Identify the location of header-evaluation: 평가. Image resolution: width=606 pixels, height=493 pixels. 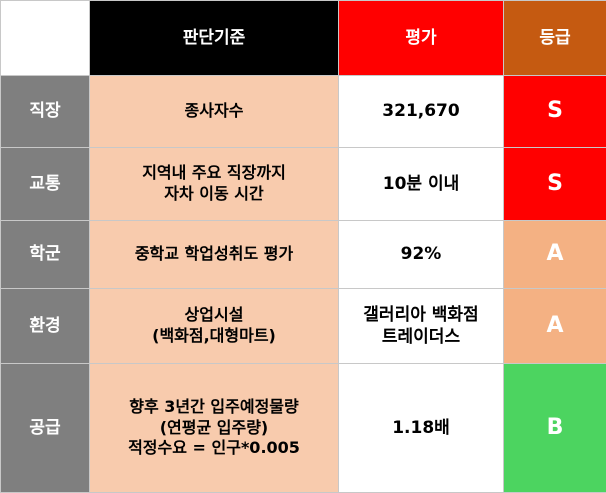
(421, 38).